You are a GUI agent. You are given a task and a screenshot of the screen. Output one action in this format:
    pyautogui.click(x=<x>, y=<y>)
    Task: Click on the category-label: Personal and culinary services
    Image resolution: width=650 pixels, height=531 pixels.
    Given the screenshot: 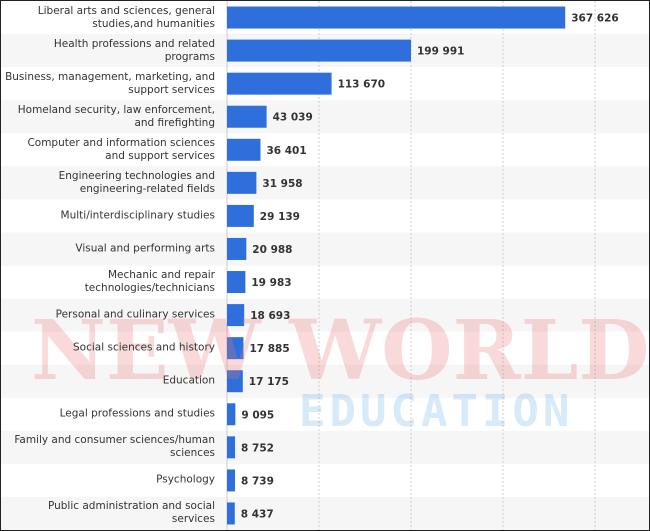 What is the action you would take?
    pyautogui.click(x=135, y=314)
    